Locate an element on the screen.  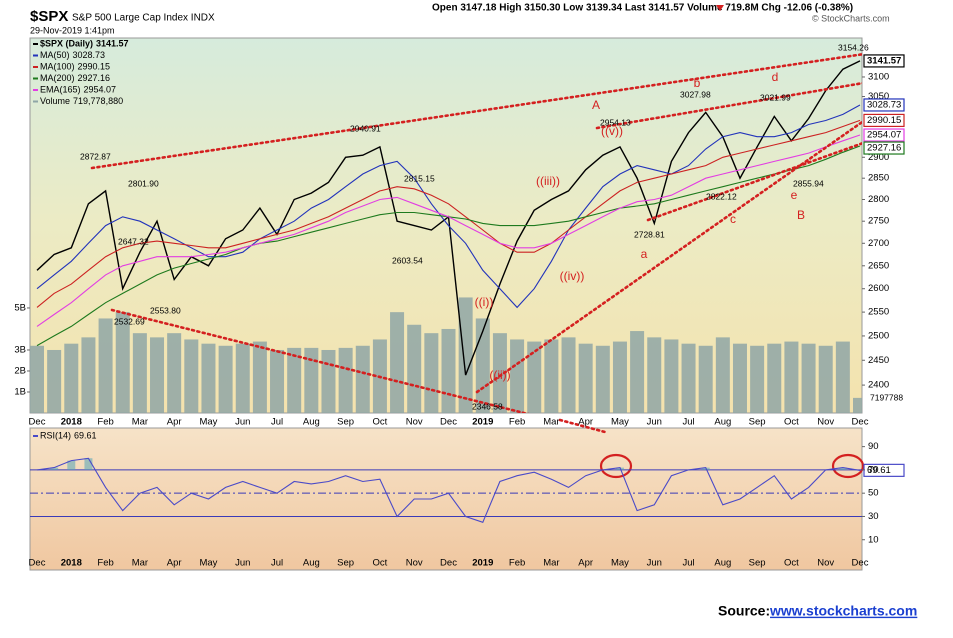
legend-value: 3141.57 is located at coordinates (112, 43).